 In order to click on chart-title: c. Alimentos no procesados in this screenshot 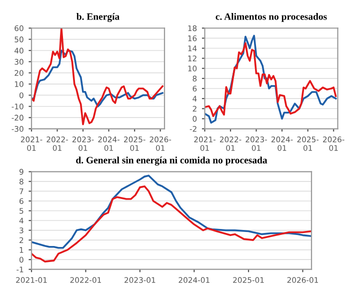, I will do `click(271, 17)`.